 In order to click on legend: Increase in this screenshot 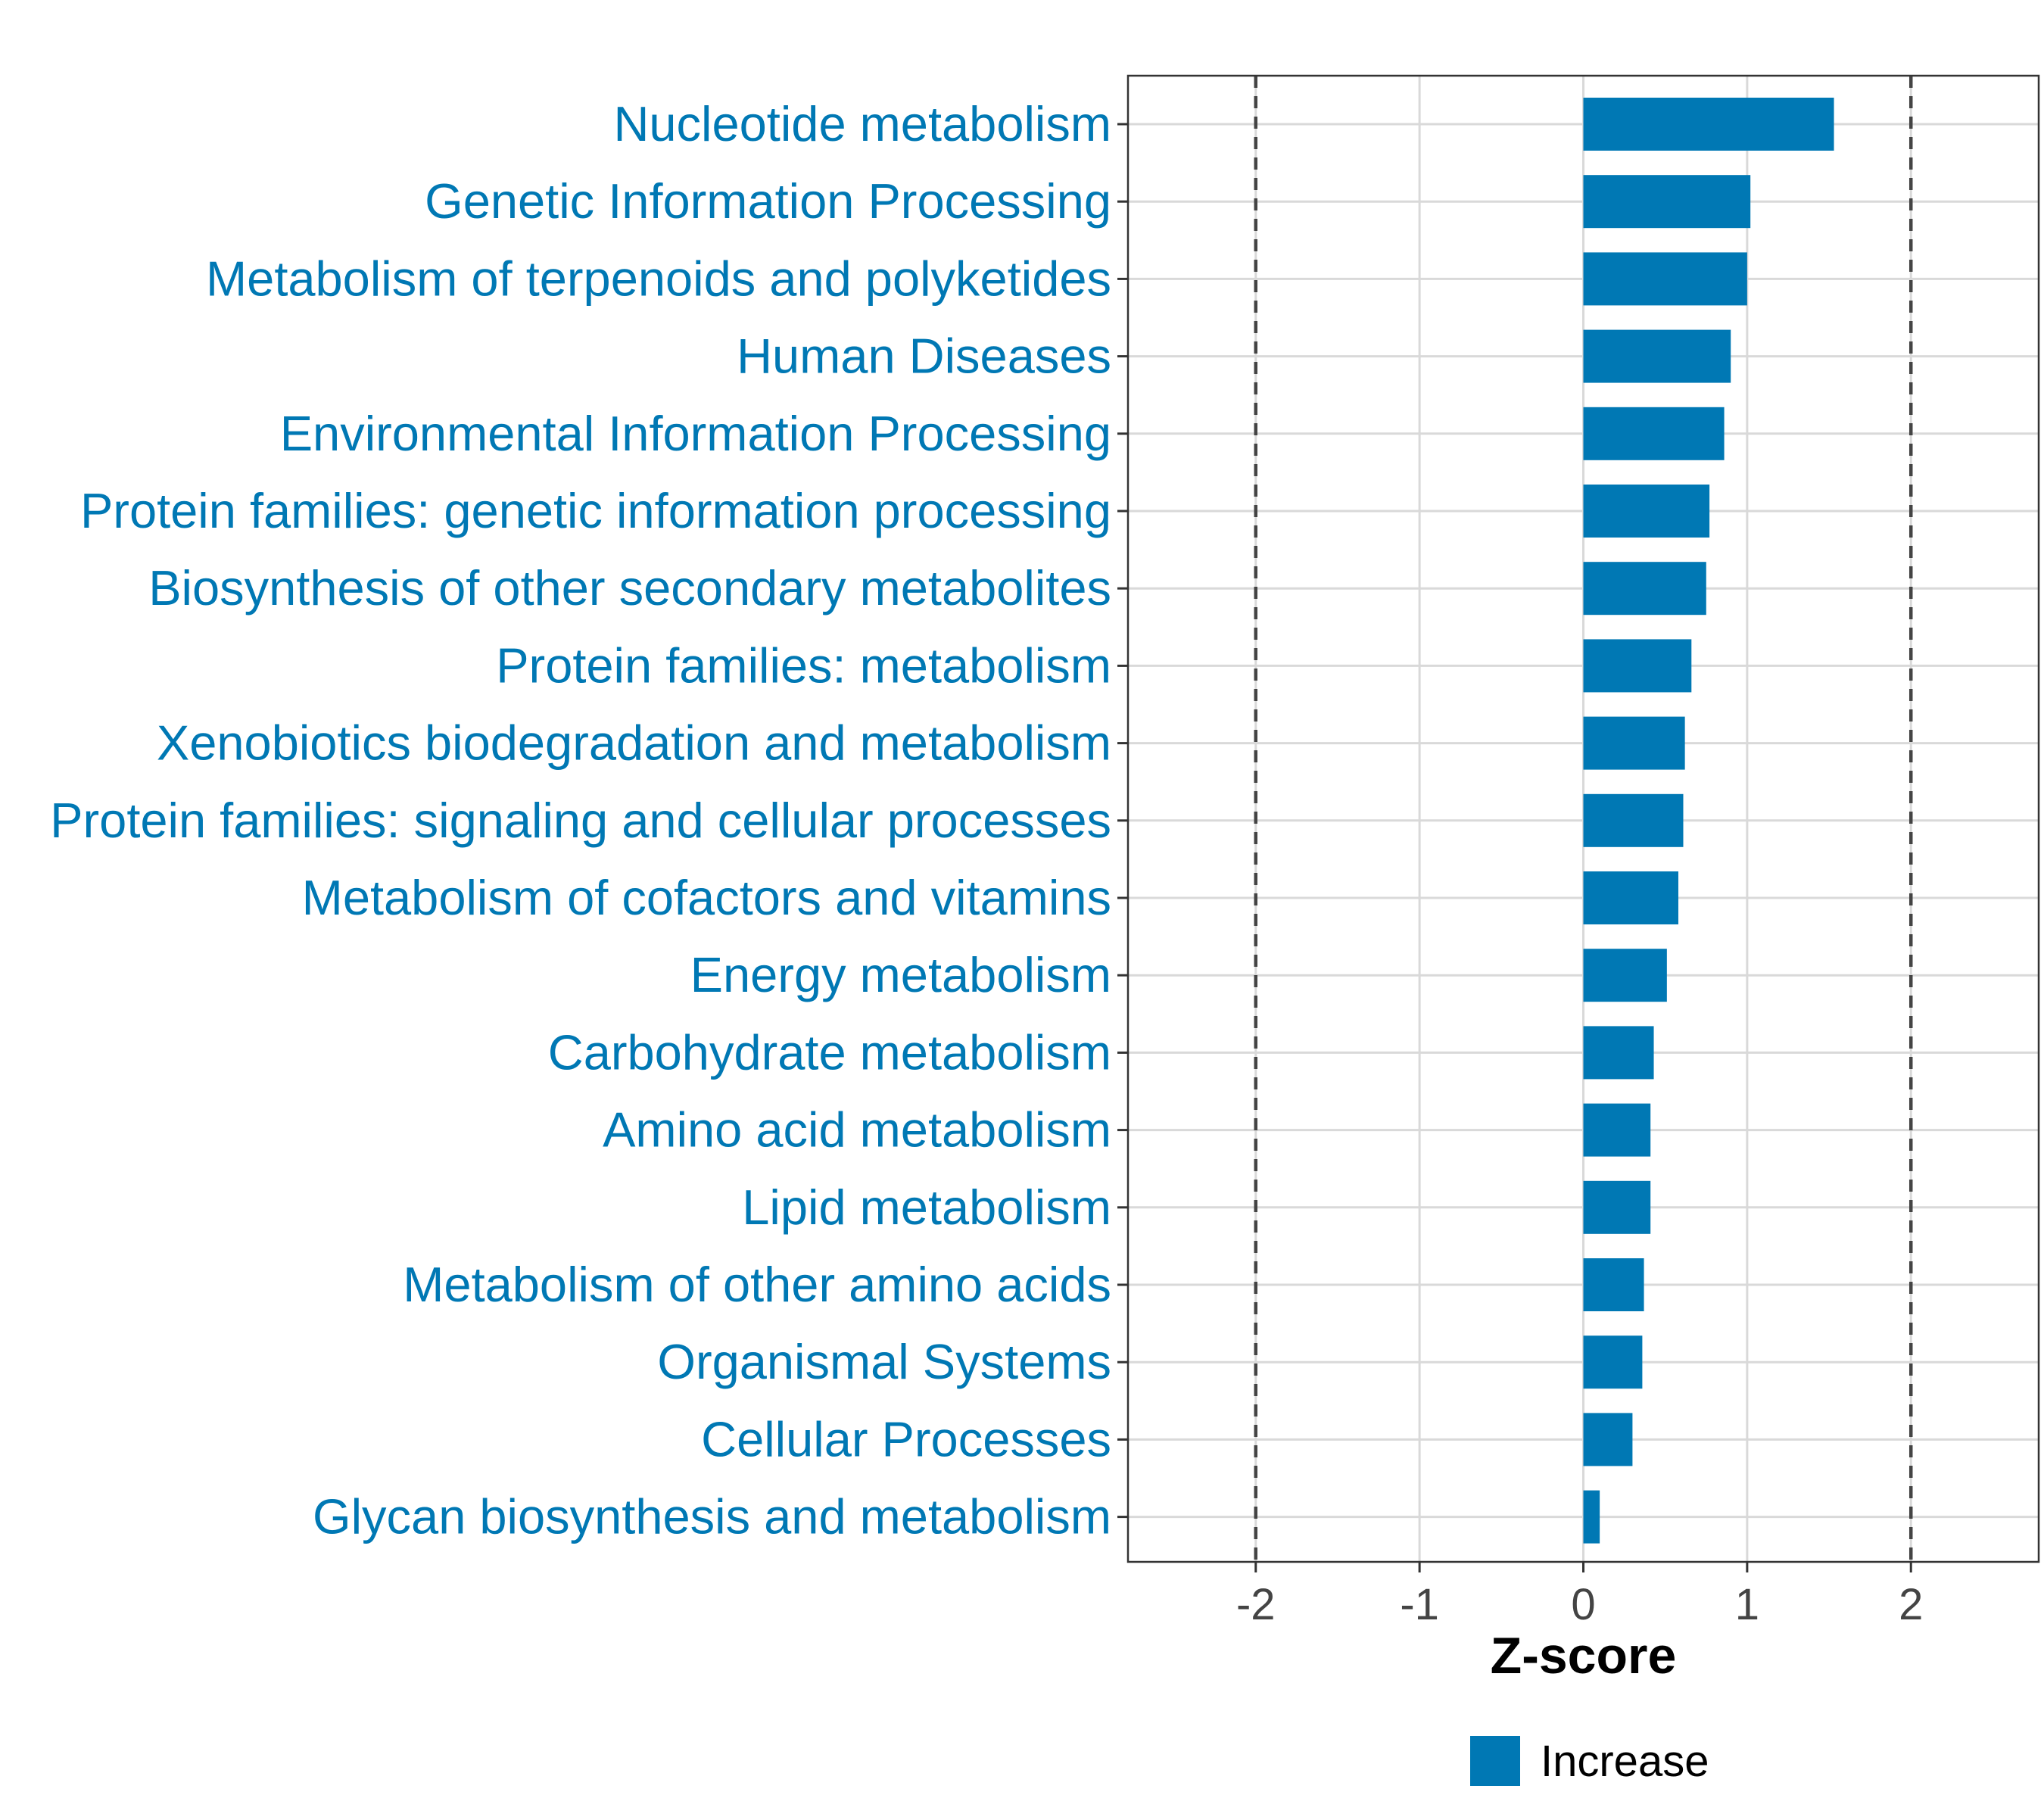, I will do `click(1589, 1761)`.